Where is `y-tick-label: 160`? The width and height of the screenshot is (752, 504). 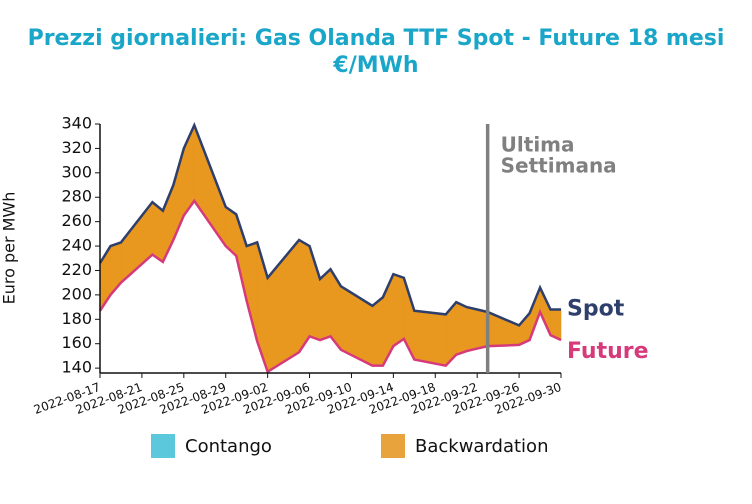 y-tick-label: 160 is located at coordinates (76, 342).